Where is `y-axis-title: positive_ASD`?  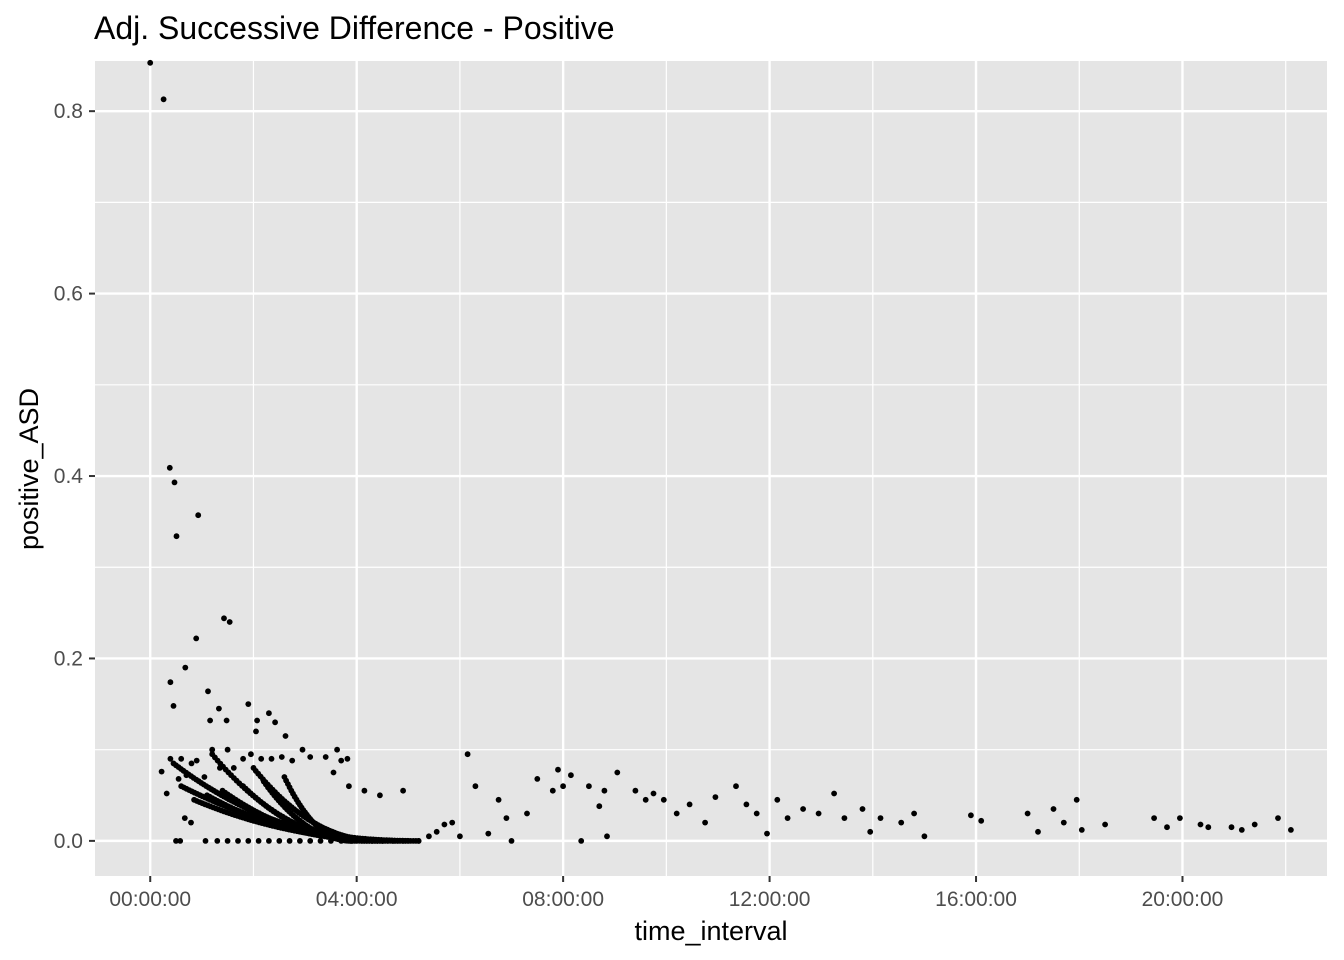
y-axis-title: positive_ASD is located at coordinates (29, 469).